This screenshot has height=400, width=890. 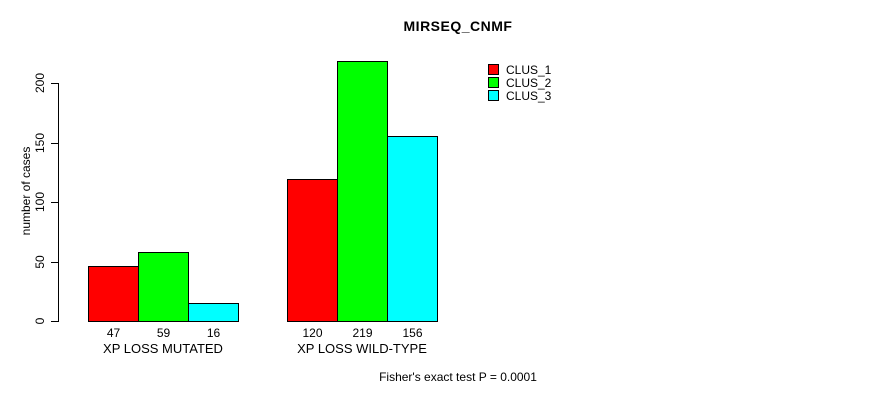 I want to click on bar-clus_3-group1, so click(x=213, y=312).